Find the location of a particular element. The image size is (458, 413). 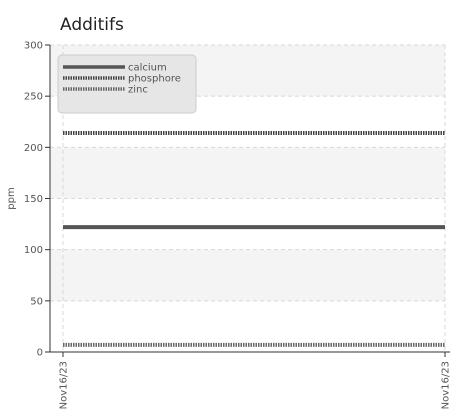

legend-label-calcium: calcium is located at coordinates (147, 68).